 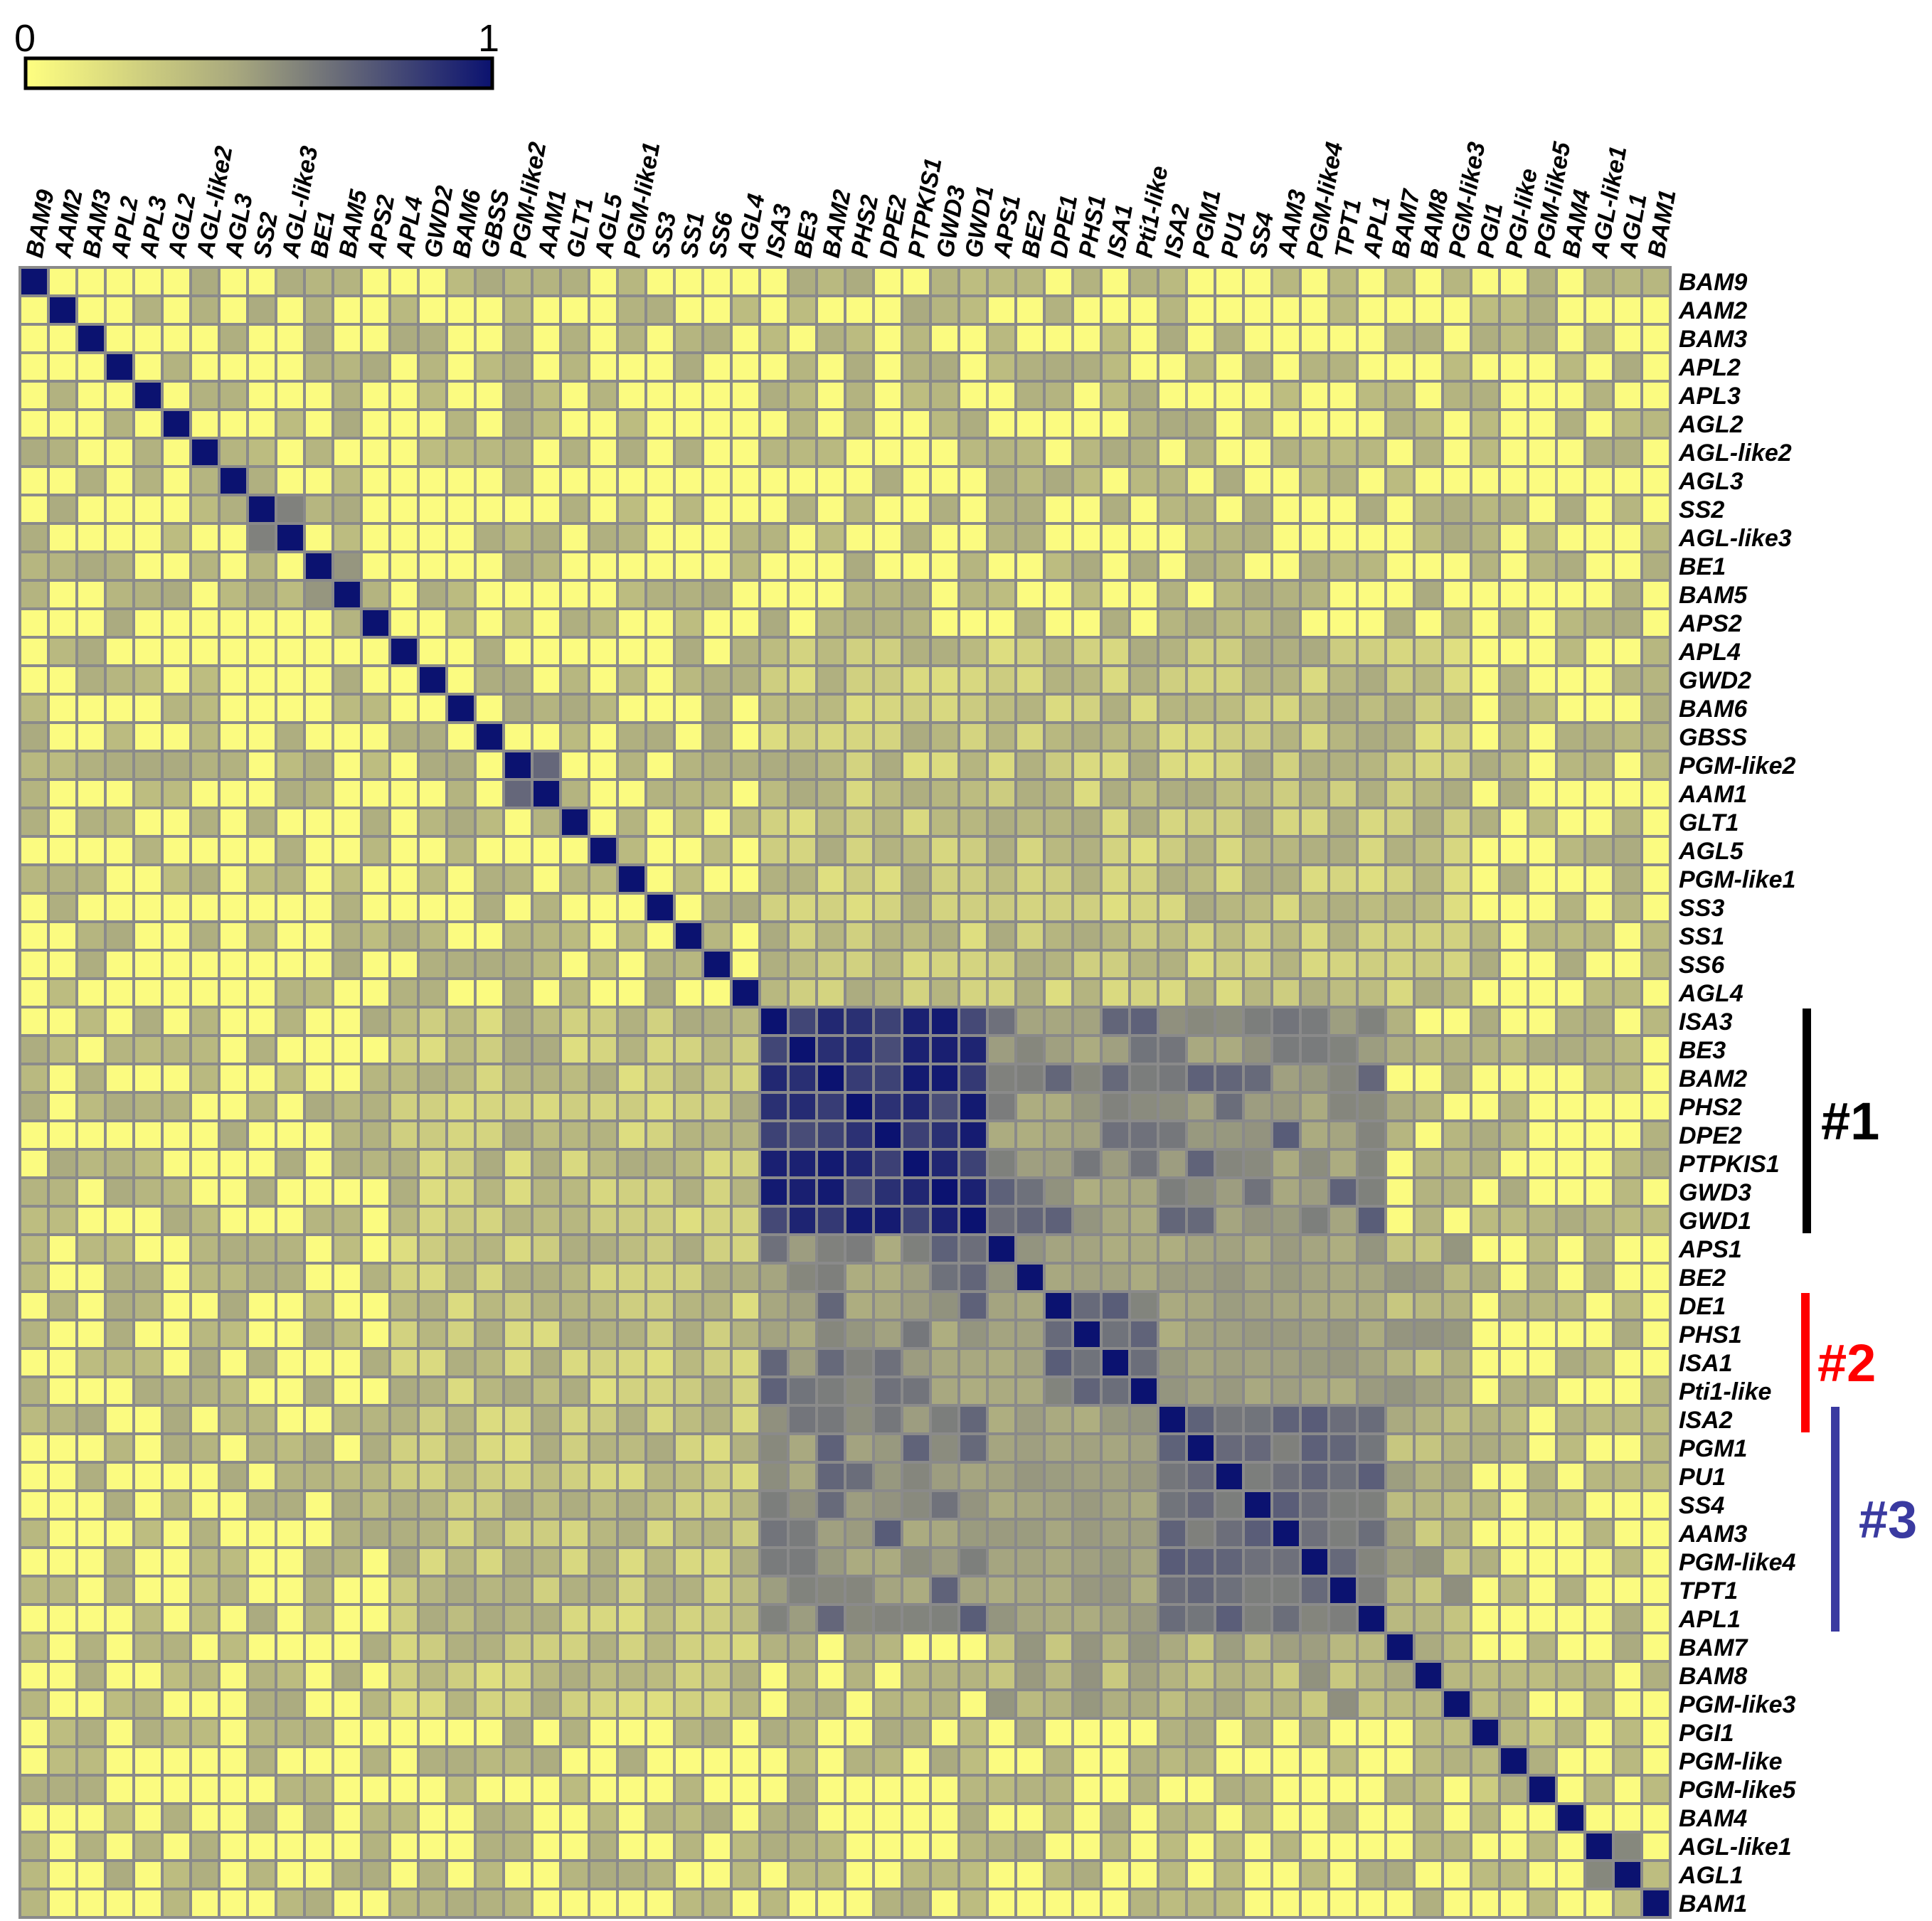 What do you see at coordinates (1701, 1505) in the screenshot?
I see `row-label: SS4` at bounding box center [1701, 1505].